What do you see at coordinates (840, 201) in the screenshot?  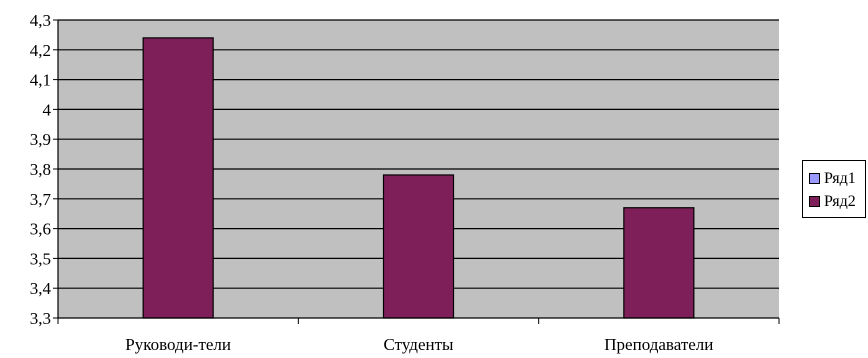 I see `legend-label-series-2: Ряд2` at bounding box center [840, 201].